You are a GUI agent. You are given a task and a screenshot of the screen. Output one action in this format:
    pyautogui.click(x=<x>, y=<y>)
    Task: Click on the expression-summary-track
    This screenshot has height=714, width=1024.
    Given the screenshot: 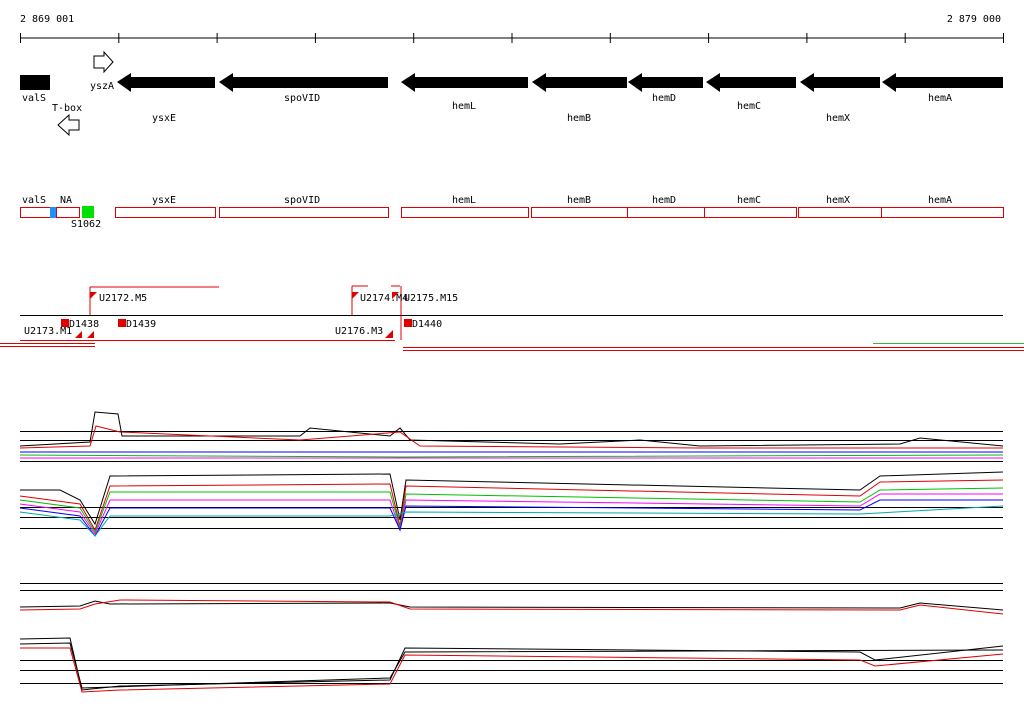 What is the action you would take?
    pyautogui.click(x=511, y=638)
    